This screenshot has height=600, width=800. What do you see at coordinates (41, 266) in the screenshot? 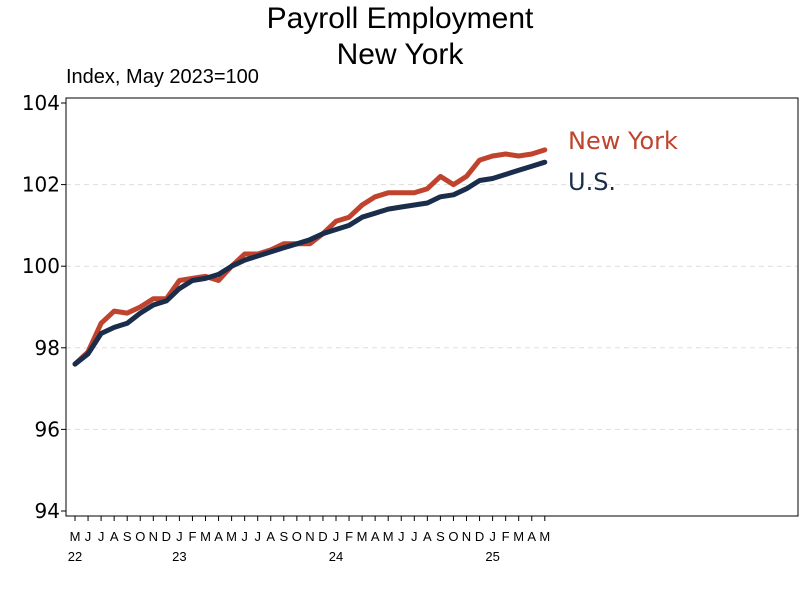
I see `y-tick-label: 100` at bounding box center [41, 266].